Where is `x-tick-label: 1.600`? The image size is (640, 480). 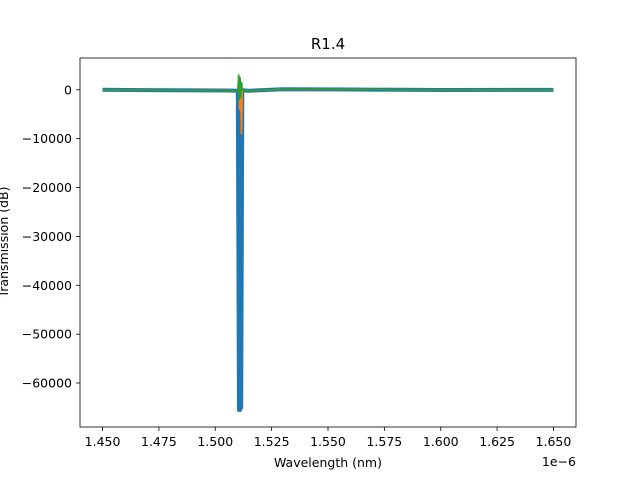
x-tick-label: 1.600 is located at coordinates (441, 441).